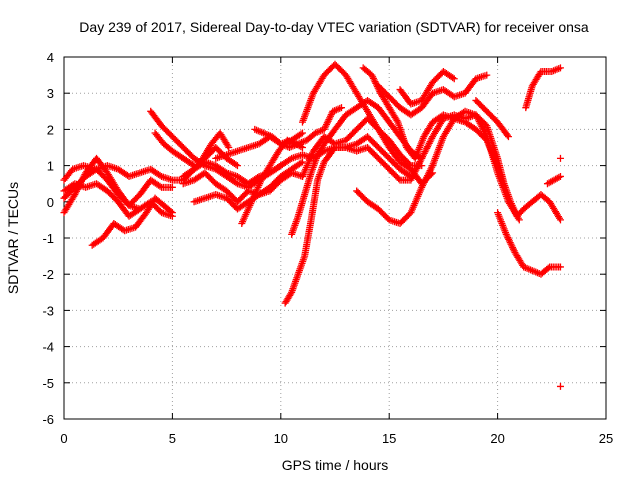  I want to click on x-tick-label: 0, so click(63, 438).